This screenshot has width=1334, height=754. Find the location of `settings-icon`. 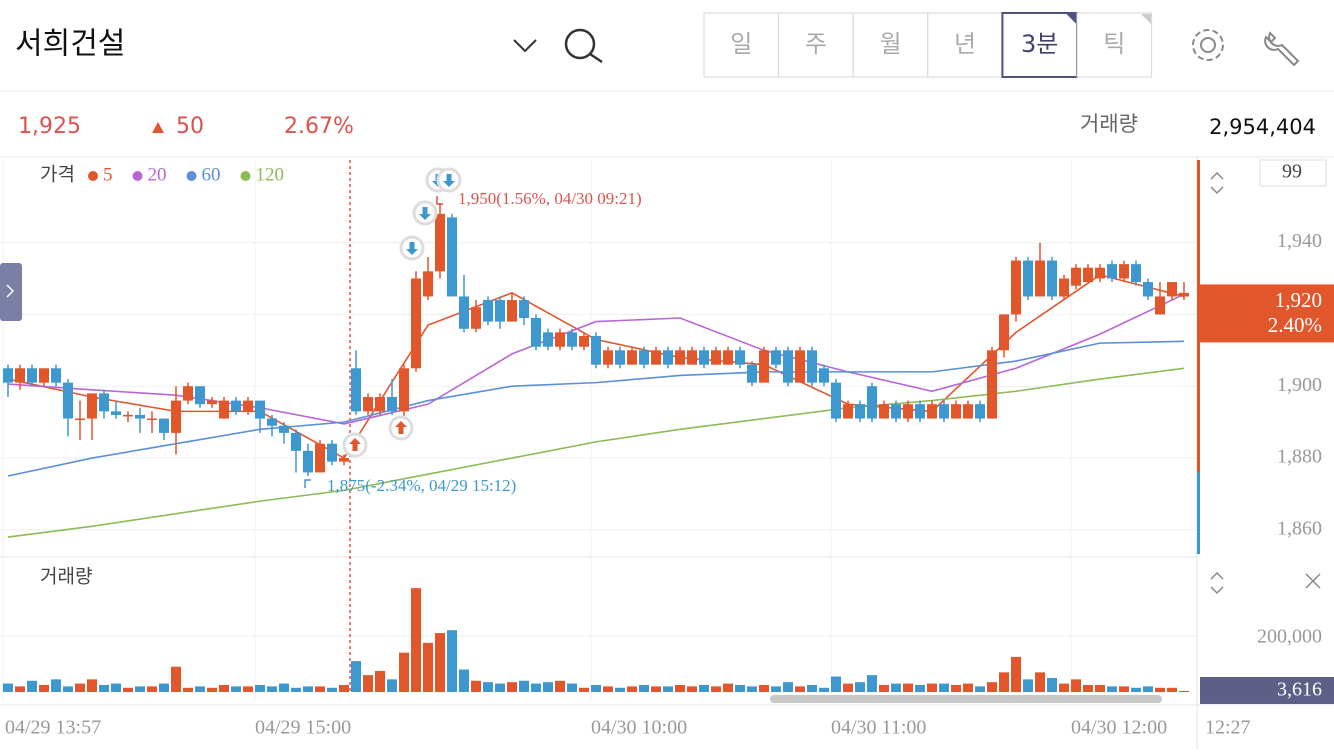

settings-icon is located at coordinates (1208, 45).